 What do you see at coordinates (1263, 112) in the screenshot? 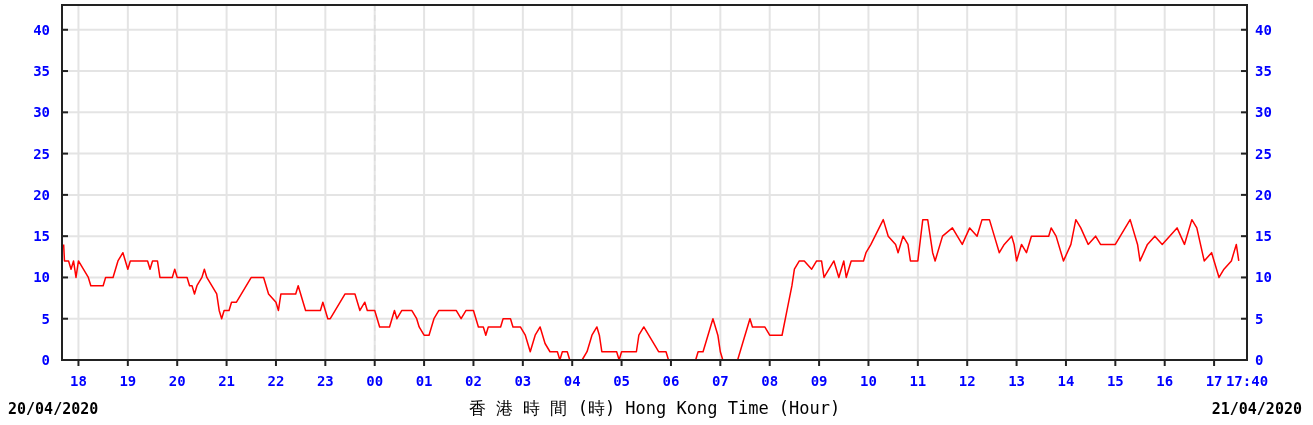
I see `y2-tick-label: 30` at bounding box center [1263, 112].